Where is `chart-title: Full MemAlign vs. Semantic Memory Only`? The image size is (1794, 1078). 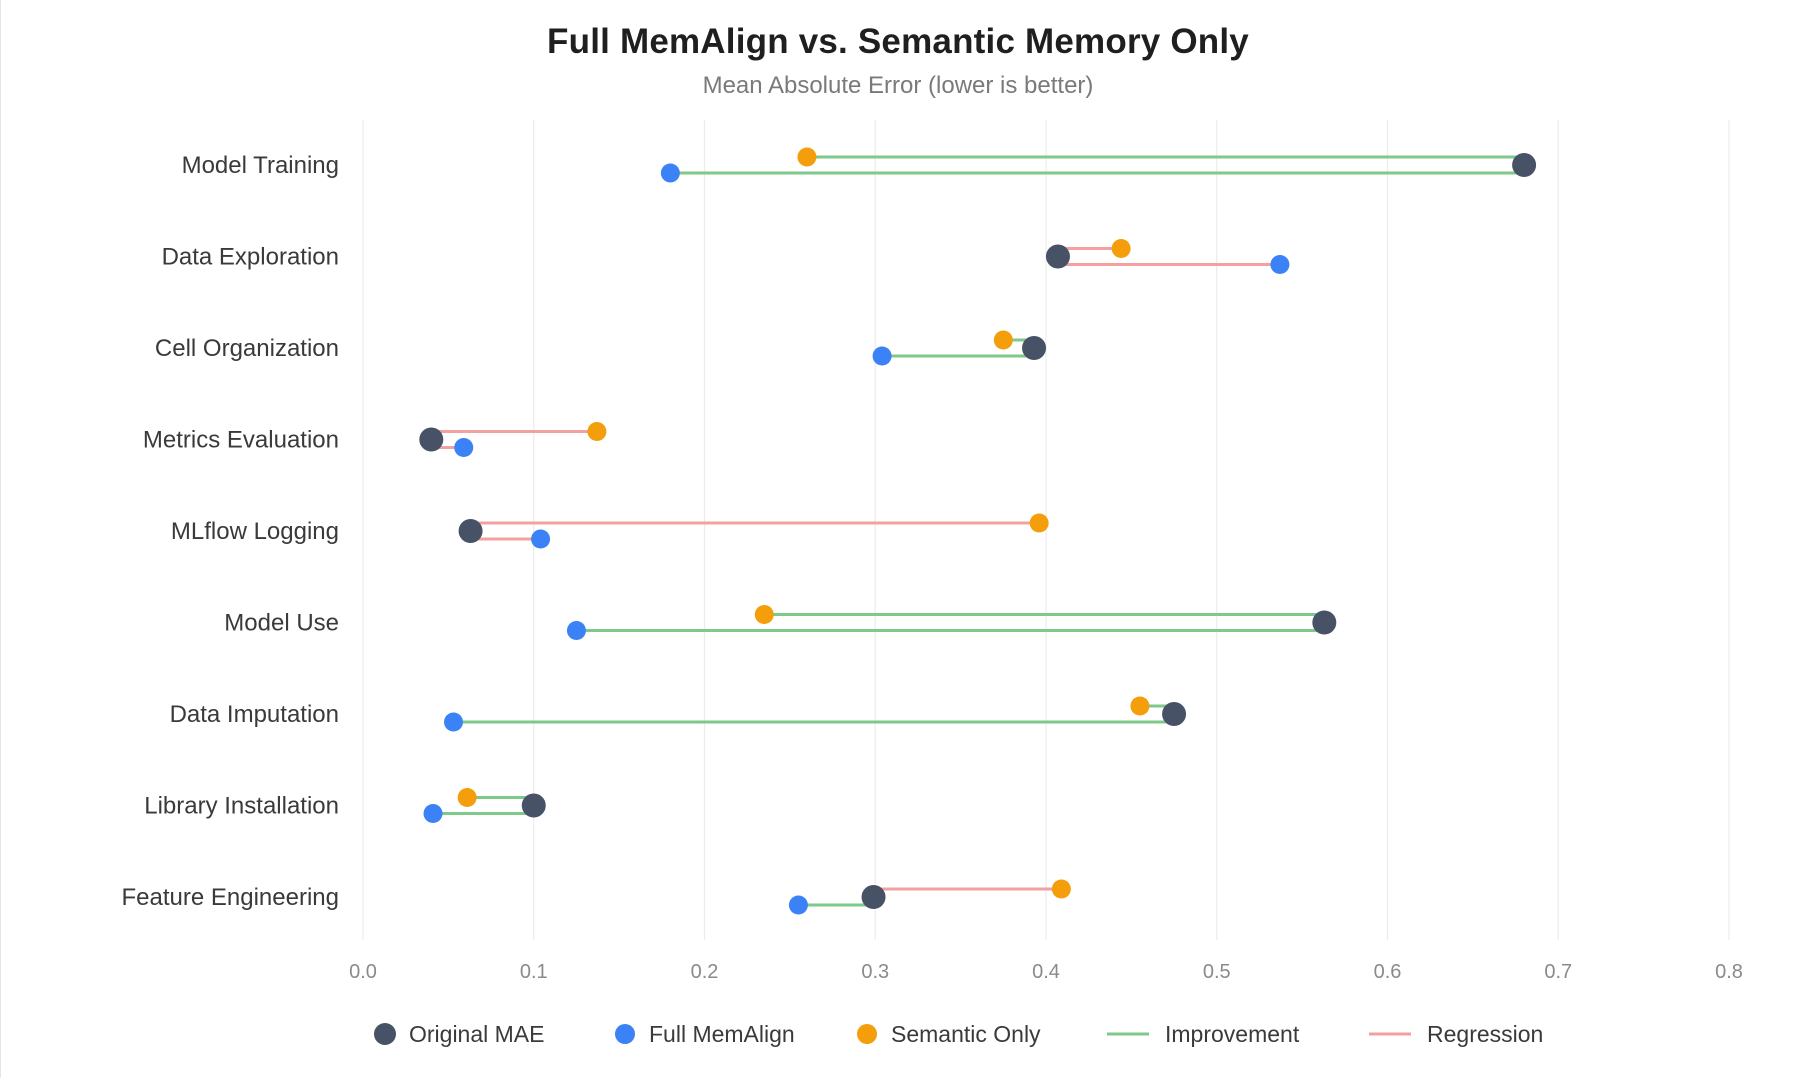 chart-title: Full MemAlign vs. Semantic Memory Only is located at coordinates (898, 41).